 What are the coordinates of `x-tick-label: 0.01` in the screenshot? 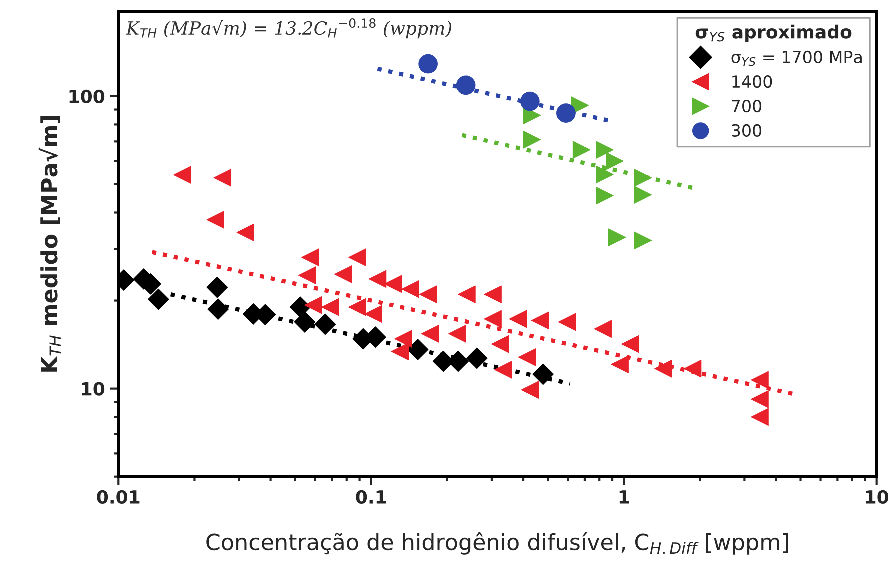 It's located at (118, 497).